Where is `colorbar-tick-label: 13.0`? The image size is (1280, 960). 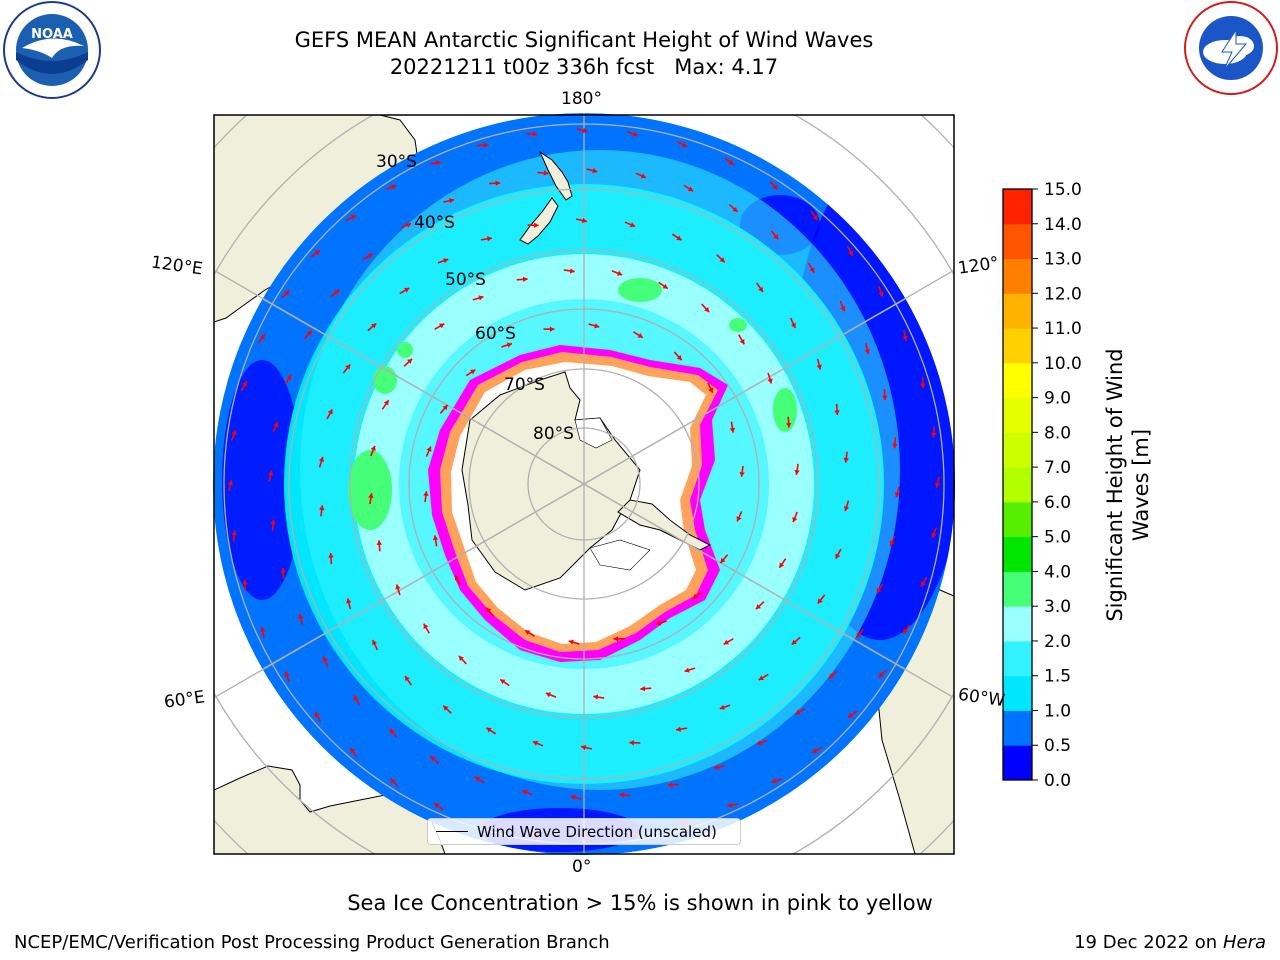
colorbar-tick-label: 13.0 is located at coordinates (1063, 260).